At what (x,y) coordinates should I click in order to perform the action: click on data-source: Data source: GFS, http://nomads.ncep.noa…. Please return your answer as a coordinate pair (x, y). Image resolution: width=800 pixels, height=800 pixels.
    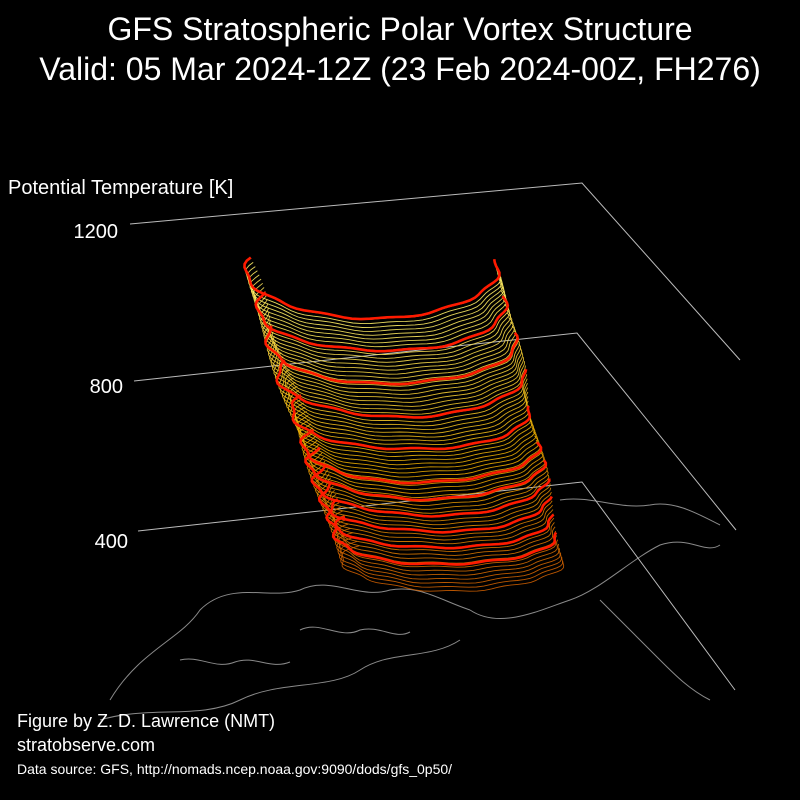
    Looking at the image, I should click on (235, 769).